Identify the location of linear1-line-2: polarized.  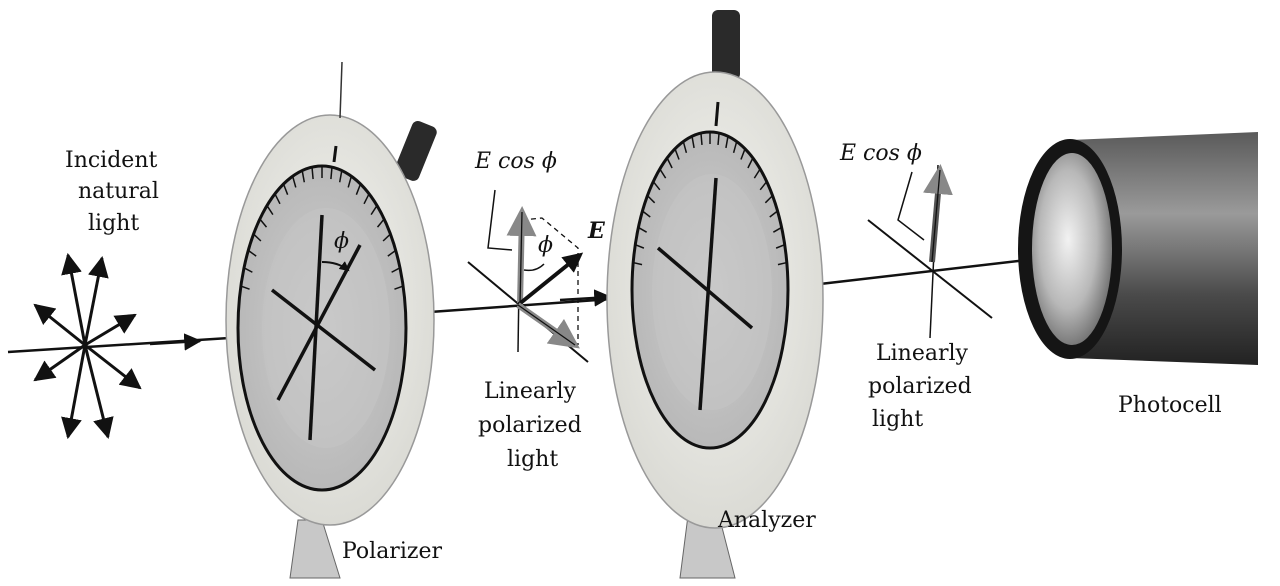
(530, 425).